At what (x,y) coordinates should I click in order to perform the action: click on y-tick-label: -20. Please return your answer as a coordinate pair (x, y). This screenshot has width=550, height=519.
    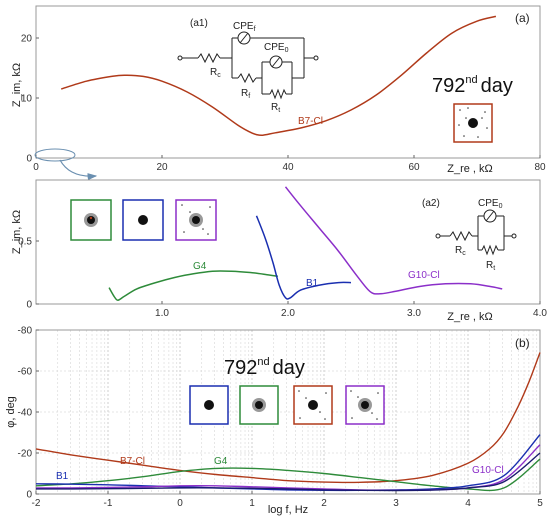
    Looking at the image, I should click on (25, 454).